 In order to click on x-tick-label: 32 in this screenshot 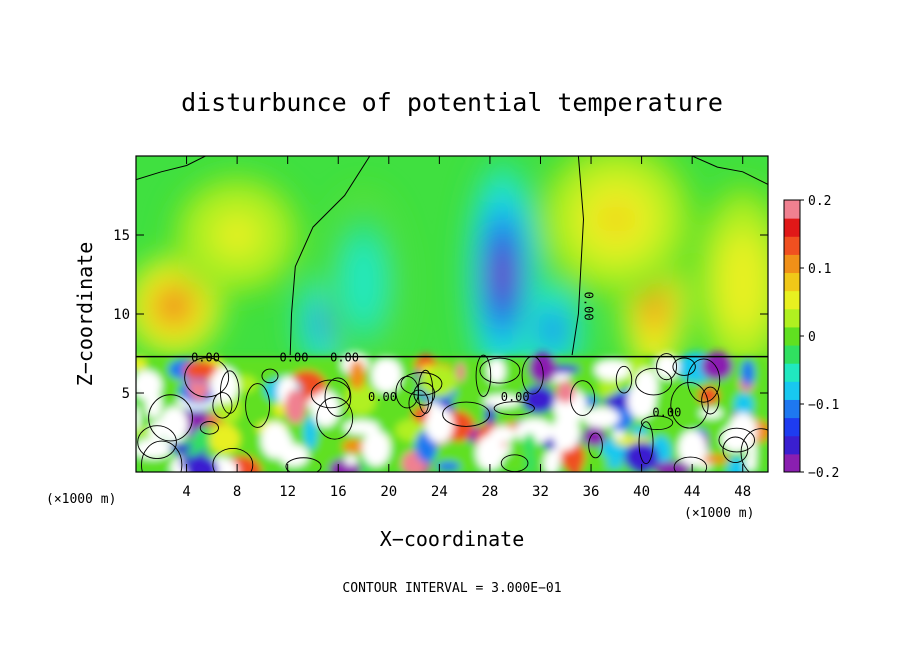, I will do `click(540, 492)`.